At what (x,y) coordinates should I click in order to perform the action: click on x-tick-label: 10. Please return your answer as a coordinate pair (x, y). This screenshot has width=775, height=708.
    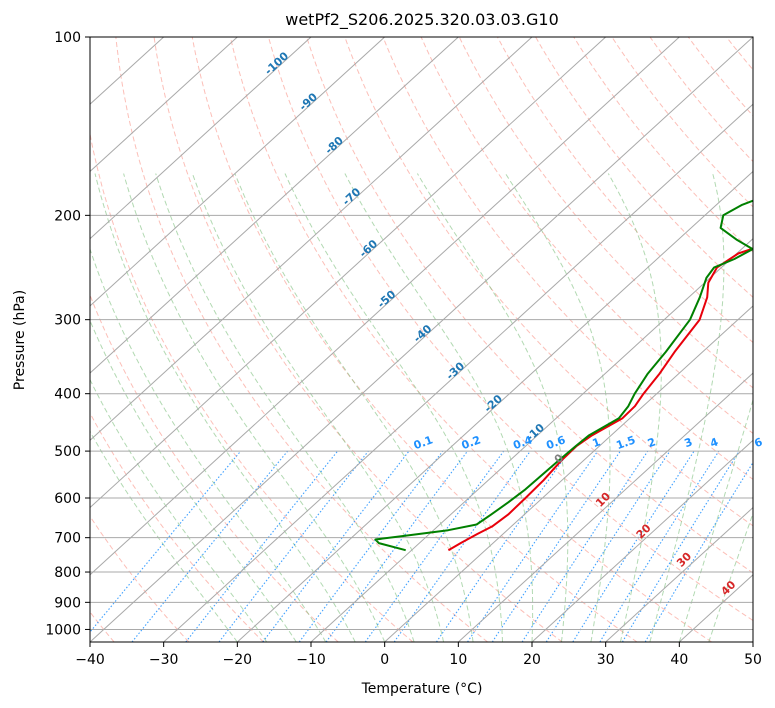
    Looking at the image, I should click on (458, 660).